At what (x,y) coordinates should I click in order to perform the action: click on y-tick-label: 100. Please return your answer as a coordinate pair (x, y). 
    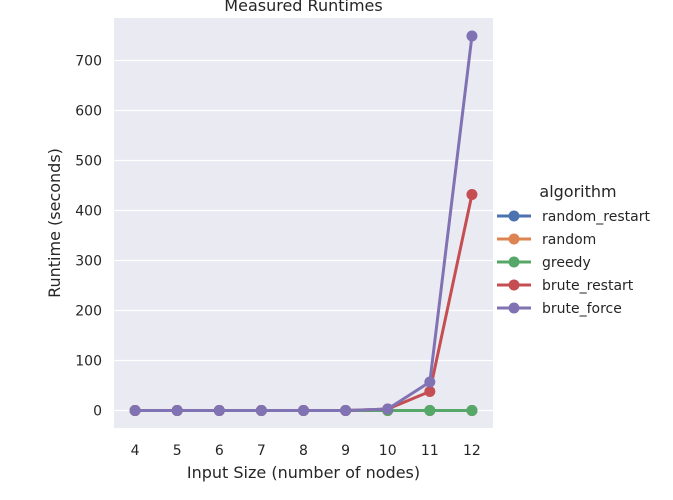
    Looking at the image, I should click on (88, 362).